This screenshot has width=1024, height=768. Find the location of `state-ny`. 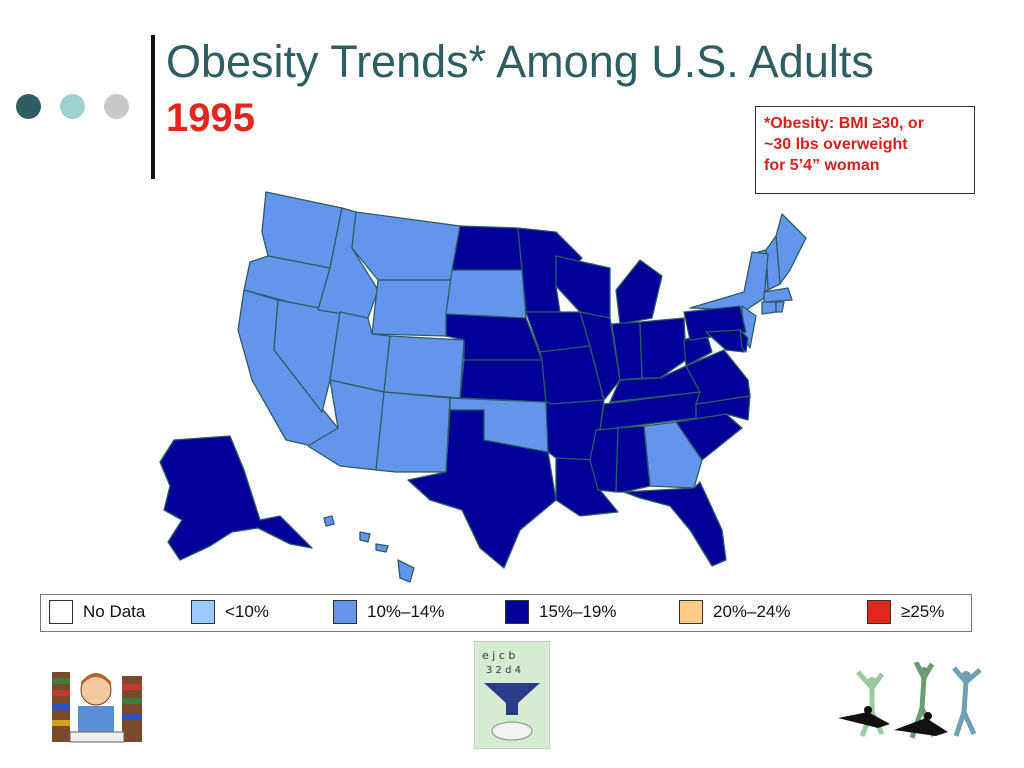

state-ny is located at coordinates (729, 281).